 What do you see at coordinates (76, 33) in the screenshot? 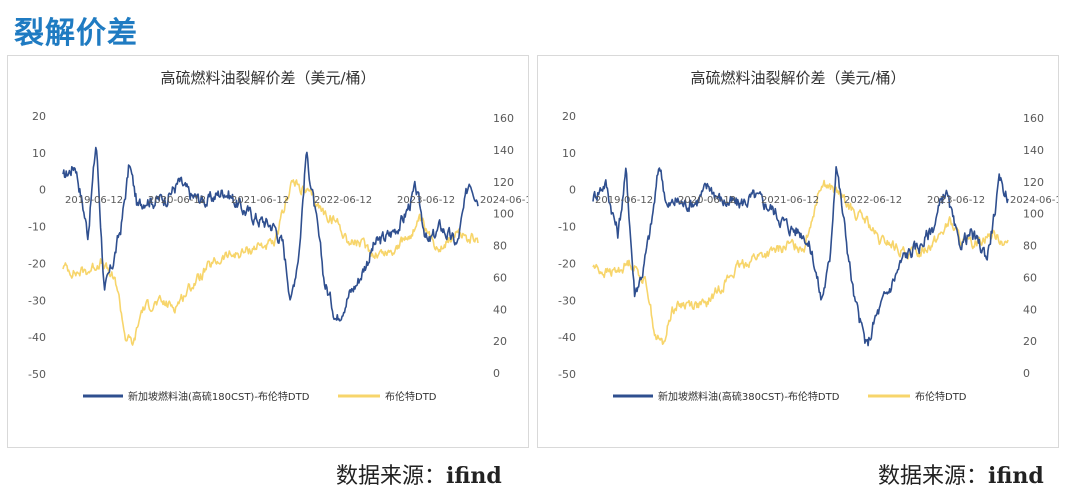
I see `page-title: 裂解价差` at bounding box center [76, 33].